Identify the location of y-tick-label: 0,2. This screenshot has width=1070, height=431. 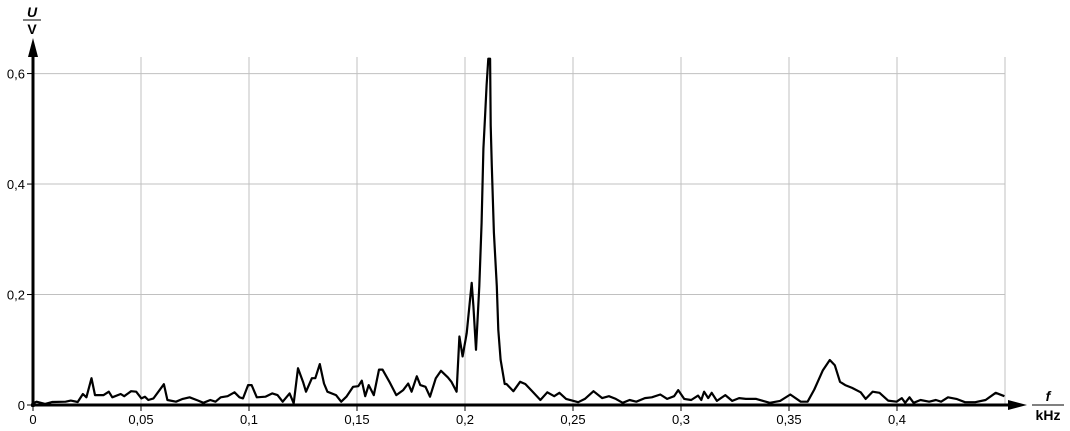
(16, 295).